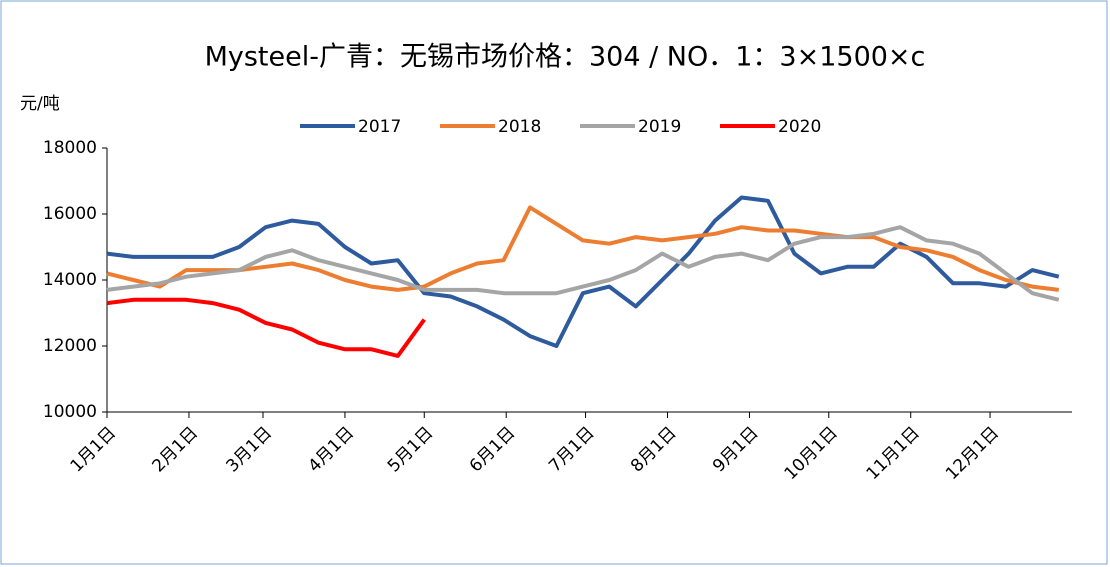 This screenshot has width=1110, height=567. What do you see at coordinates (70, 280) in the screenshot?
I see `y-tick-label: 14000` at bounding box center [70, 280].